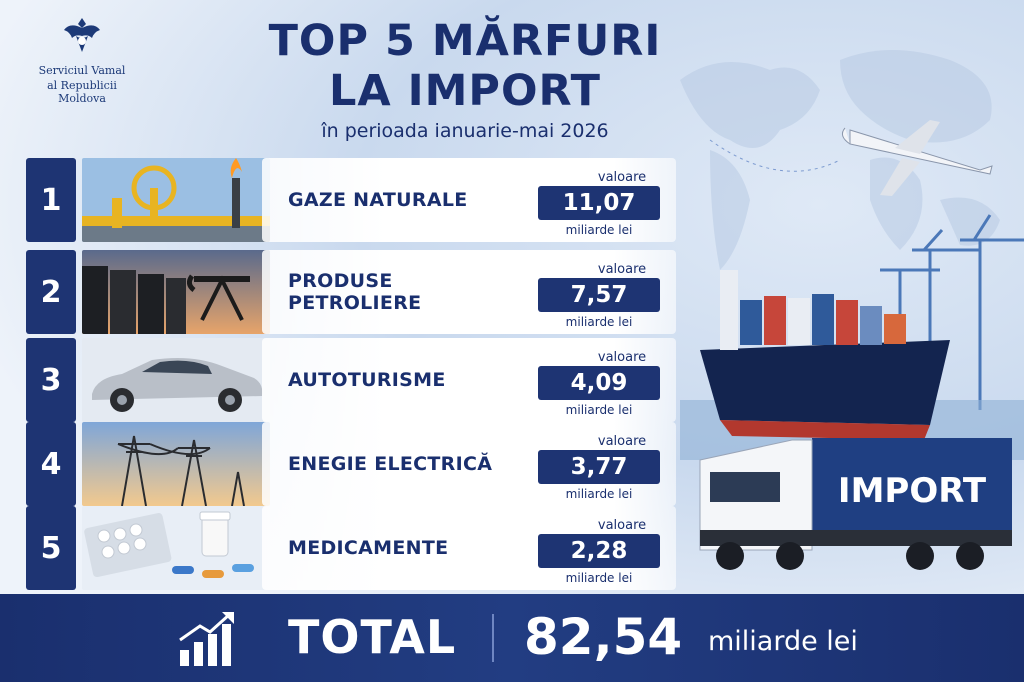 Image resolution: width=1024 pixels, height=682 pixels. Describe the element at coordinates (176, 380) in the screenshot. I see `car-image` at that location.